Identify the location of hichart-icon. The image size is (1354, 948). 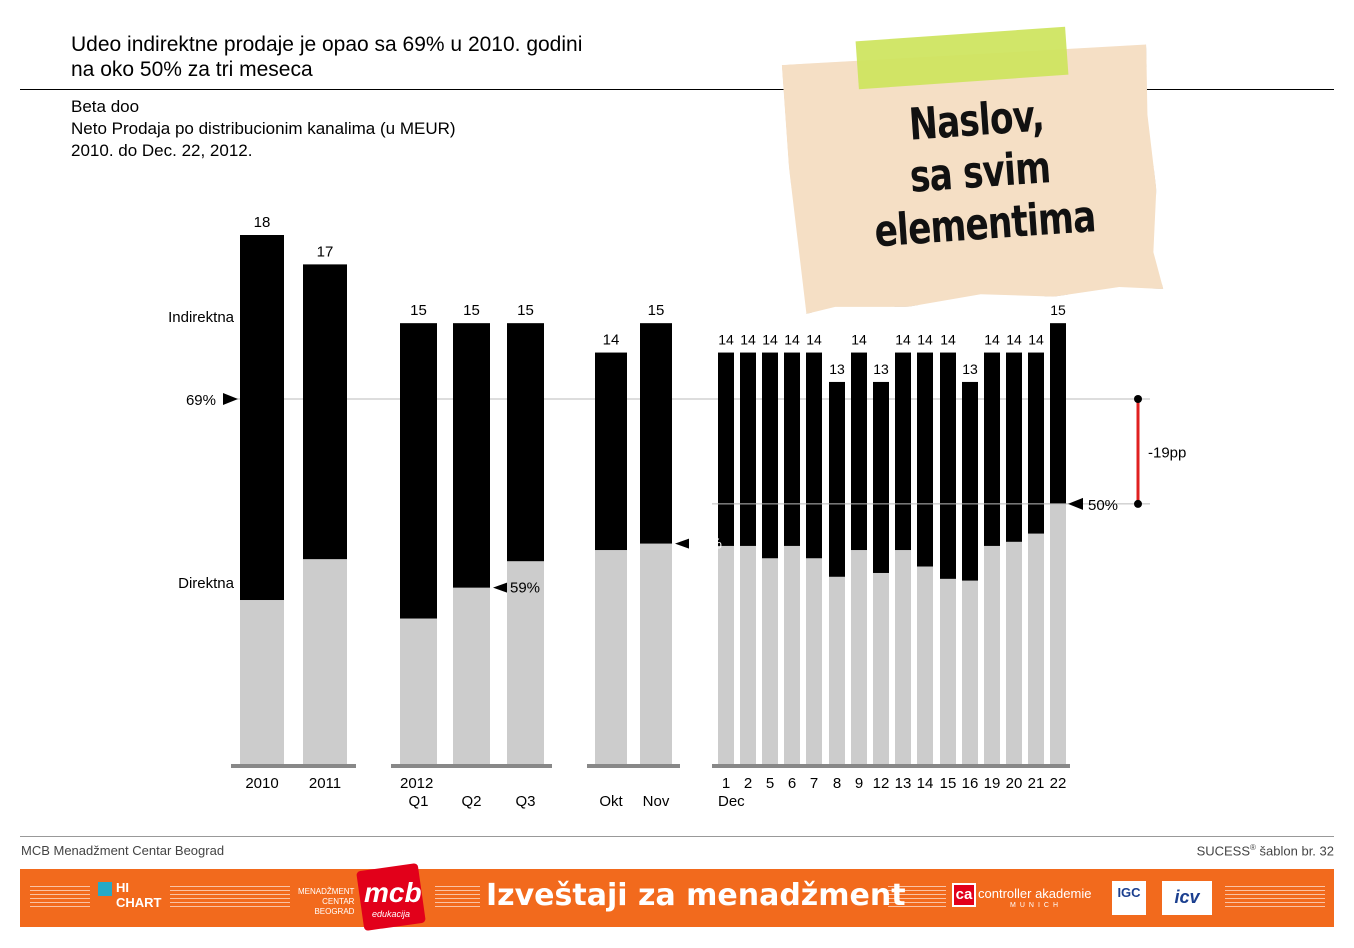
(105, 888).